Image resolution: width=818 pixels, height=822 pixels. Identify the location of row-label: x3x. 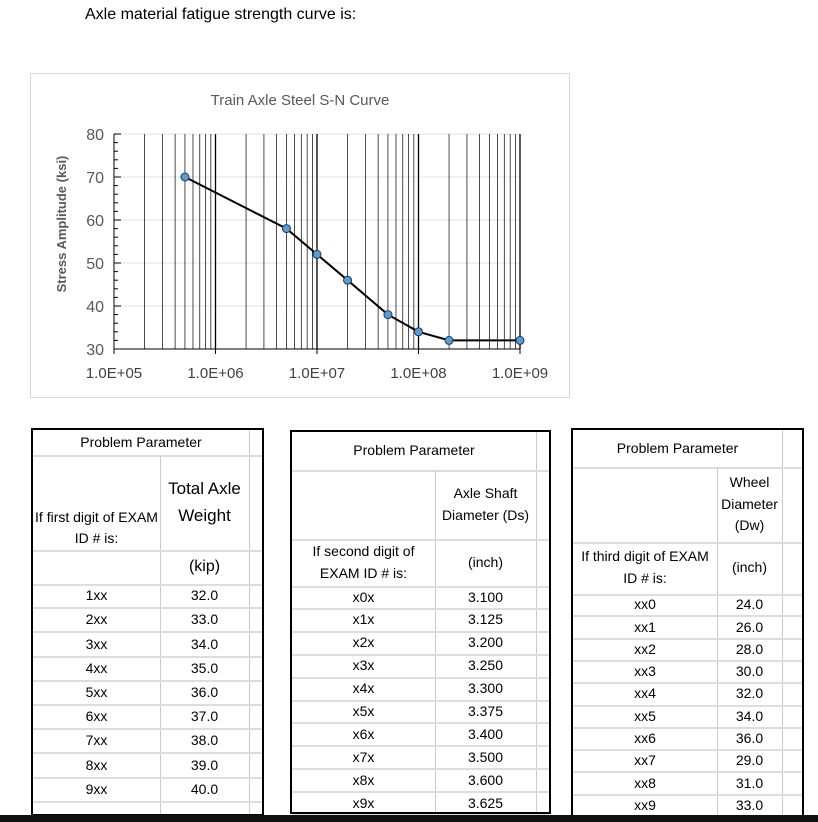
(363, 665).